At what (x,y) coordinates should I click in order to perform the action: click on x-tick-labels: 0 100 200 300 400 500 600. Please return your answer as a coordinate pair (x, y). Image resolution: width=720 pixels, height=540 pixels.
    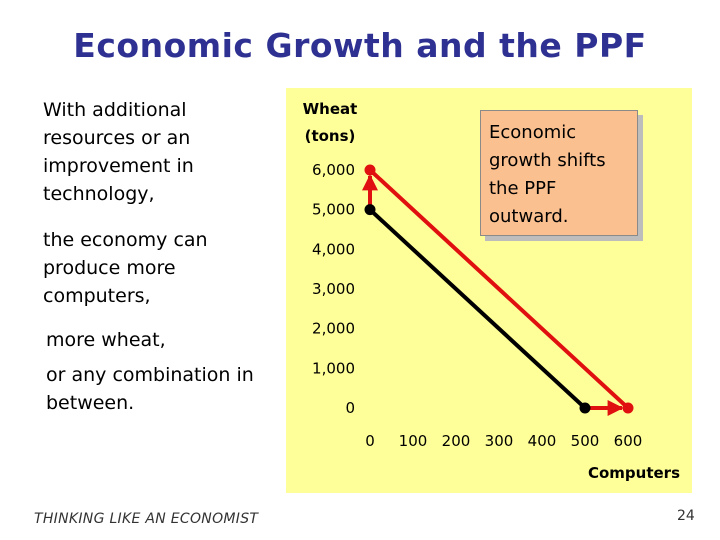
    Looking at the image, I should click on (503, 441).